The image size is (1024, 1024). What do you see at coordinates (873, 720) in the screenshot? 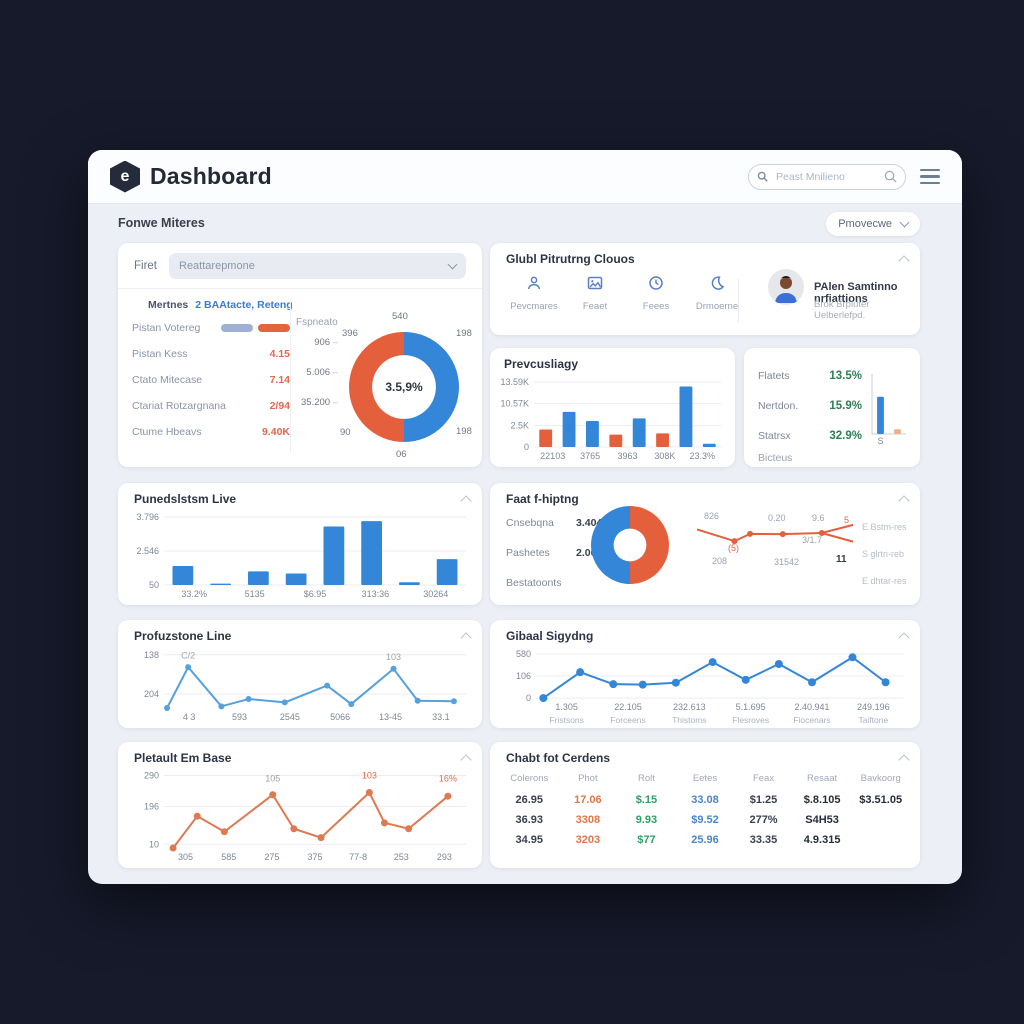
I see `svg-text: Taiftone` at bounding box center [873, 720].